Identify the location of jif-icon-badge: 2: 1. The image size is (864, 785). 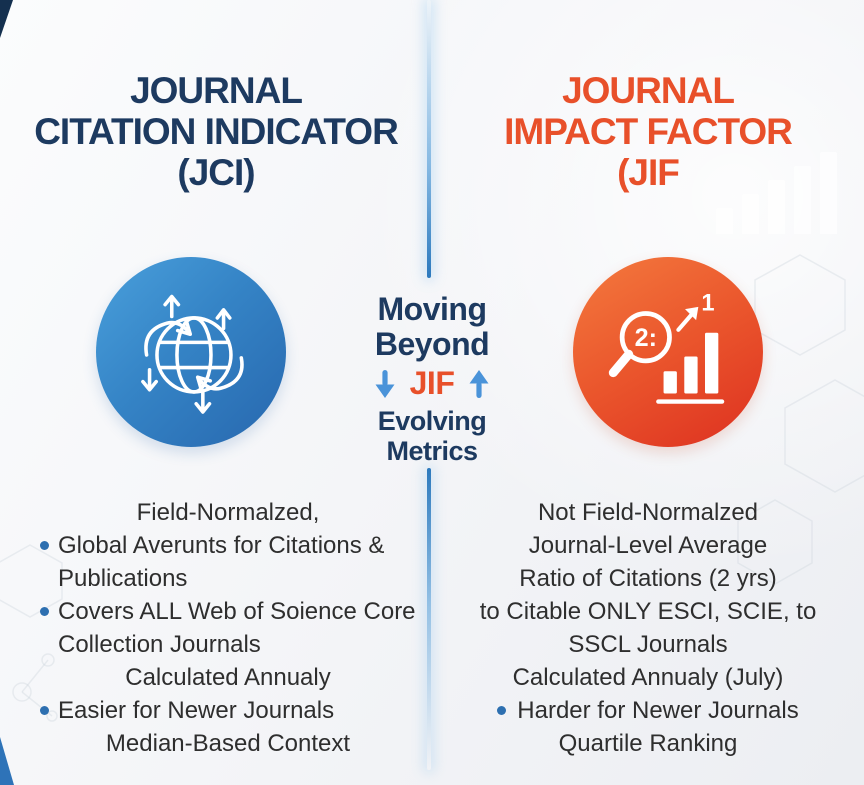
(668, 352).